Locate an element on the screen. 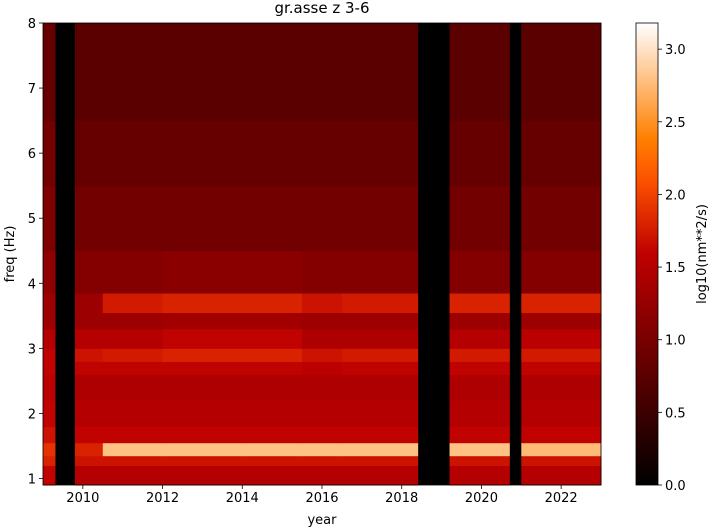 The height and width of the screenshot is (531, 713). colorbar-tick-label: 3.0 is located at coordinates (675, 50).